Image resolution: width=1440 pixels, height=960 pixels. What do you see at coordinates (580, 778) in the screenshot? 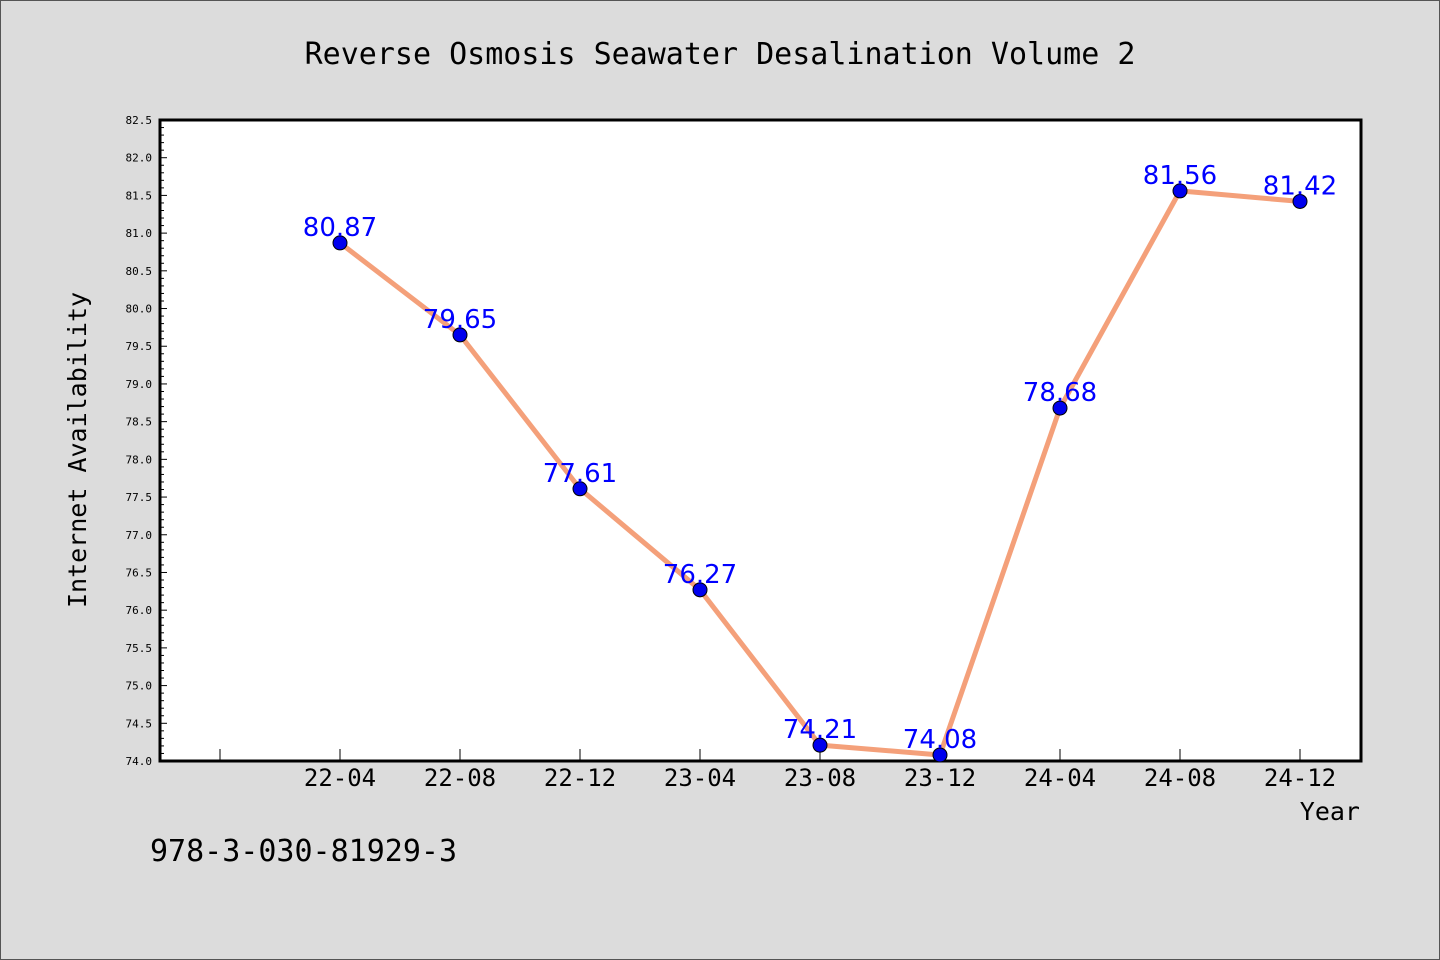
I see `x-tick-label: 22-12` at bounding box center [580, 778].